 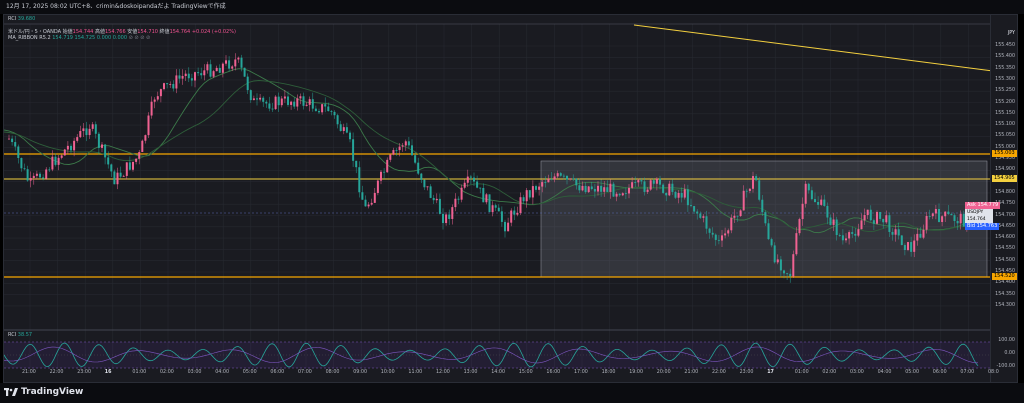 What do you see at coordinates (21, 19) in the screenshot?
I see `rci-top-tag: RCI 39.680` at bounding box center [21, 19].